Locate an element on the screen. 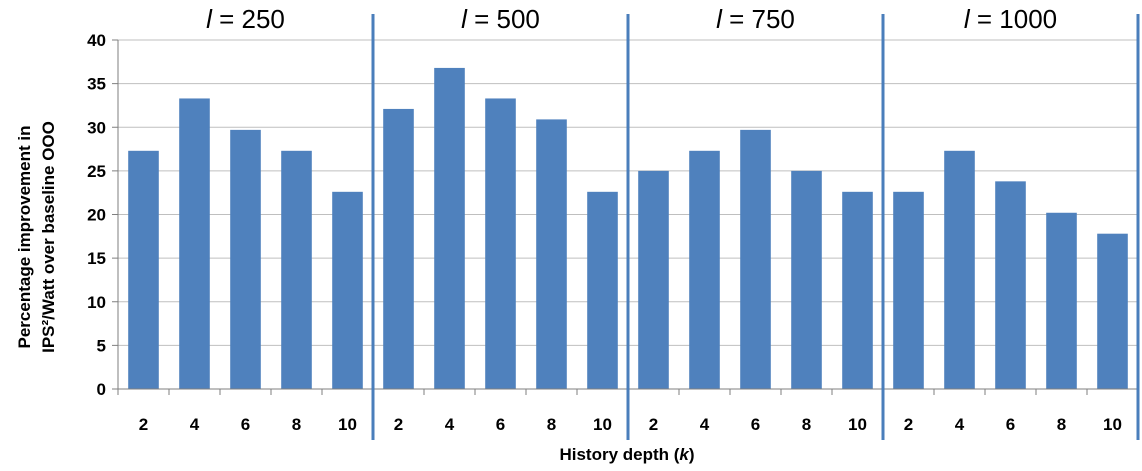 This screenshot has width=1142, height=471. group-title-value: = 750 is located at coordinates (758, 19).